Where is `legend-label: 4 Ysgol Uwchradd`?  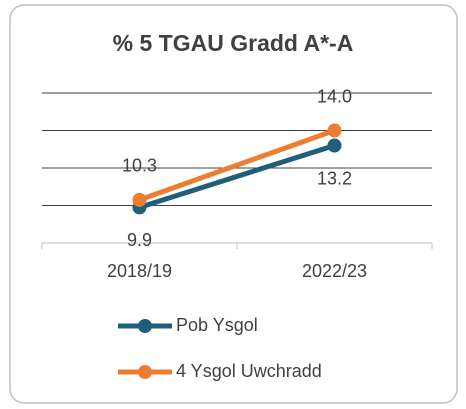 legend-label: 4 Ysgol Uwchradd is located at coordinates (249, 371).